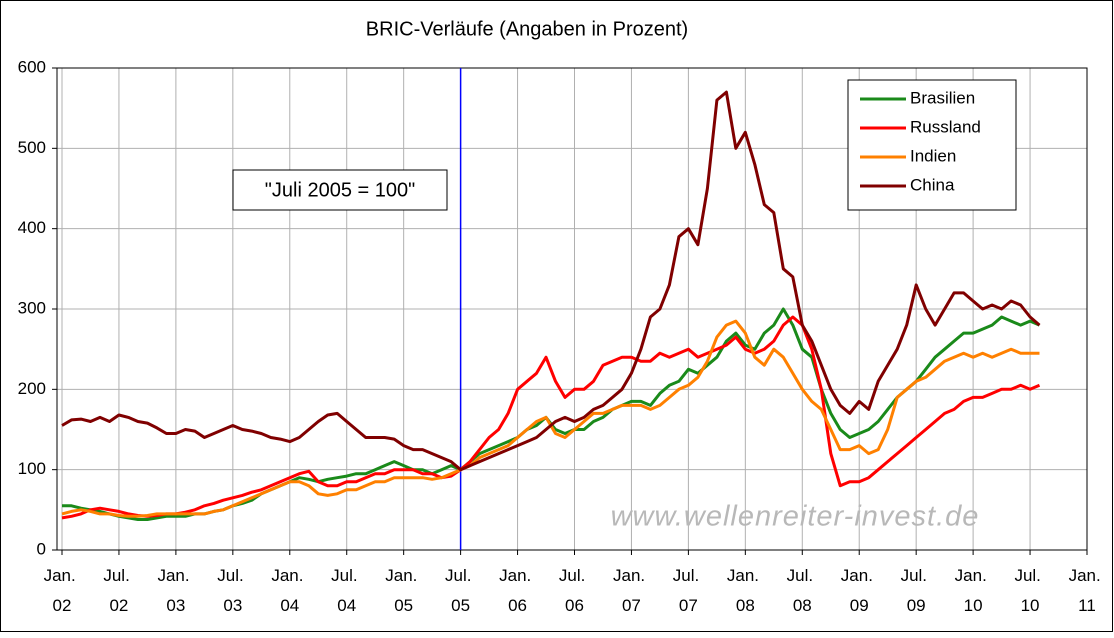 Image resolution: width=1114 pixels, height=638 pixels. Describe the element at coordinates (403, 590) in the screenshot. I see `x-tick-label: Jan. 05` at that location.